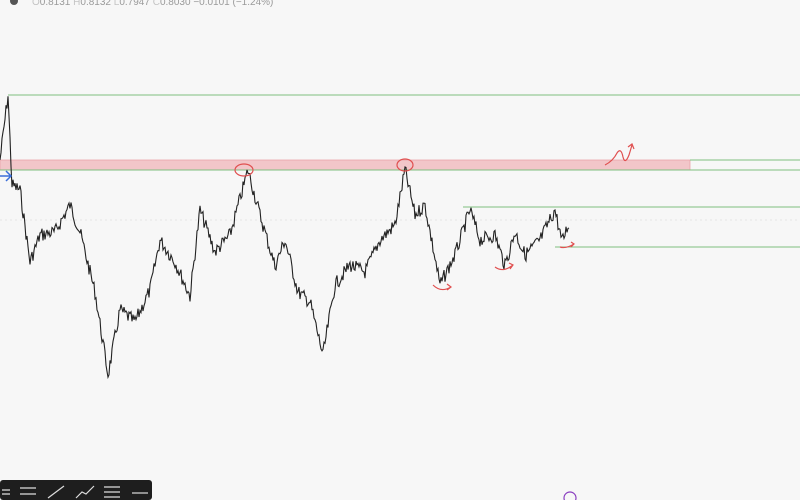 The image size is (800, 500). What do you see at coordinates (570, 495) in the screenshot?
I see `alert-icon` at bounding box center [570, 495].